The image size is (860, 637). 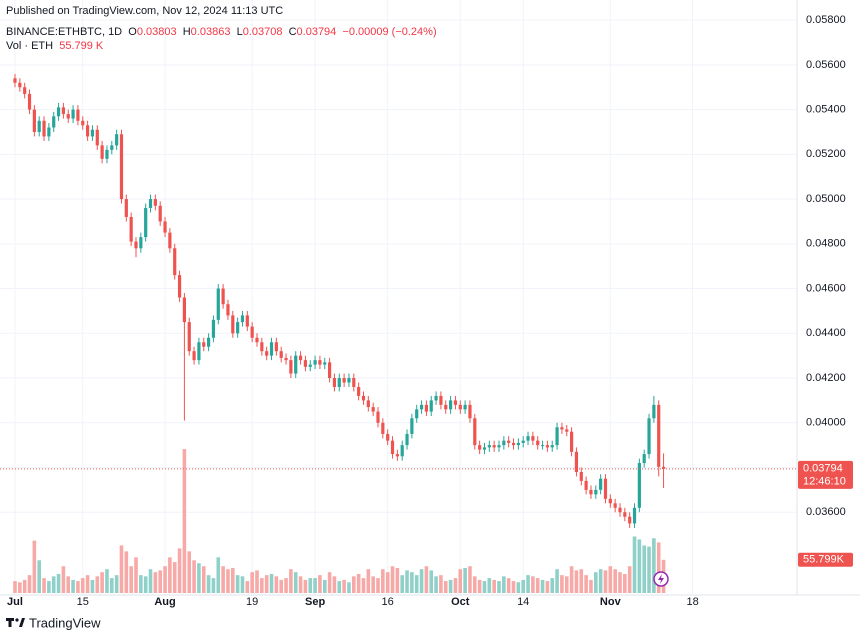 I want to click on x-tick-label: Sep, so click(x=315, y=602).